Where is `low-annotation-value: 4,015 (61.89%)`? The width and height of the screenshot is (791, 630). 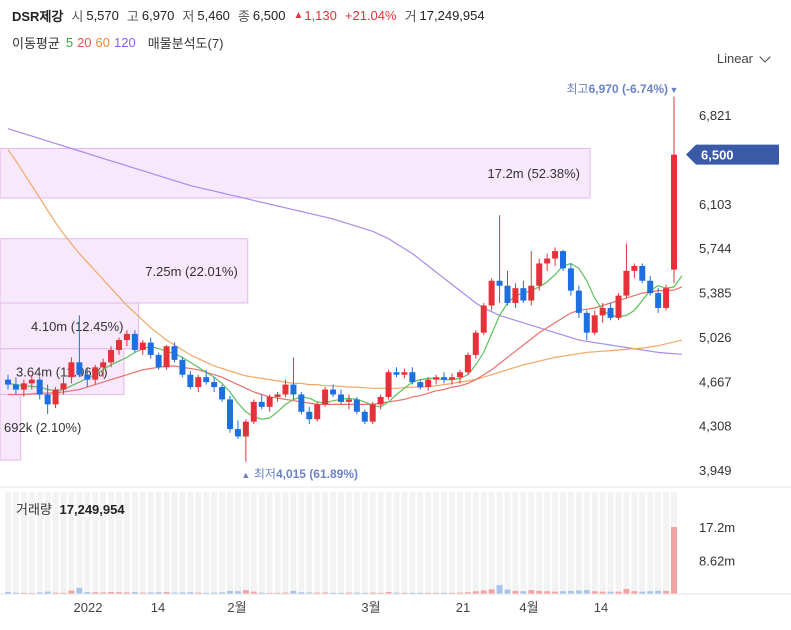 low-annotation-value: 4,015 (61.89%) is located at coordinates (317, 474).